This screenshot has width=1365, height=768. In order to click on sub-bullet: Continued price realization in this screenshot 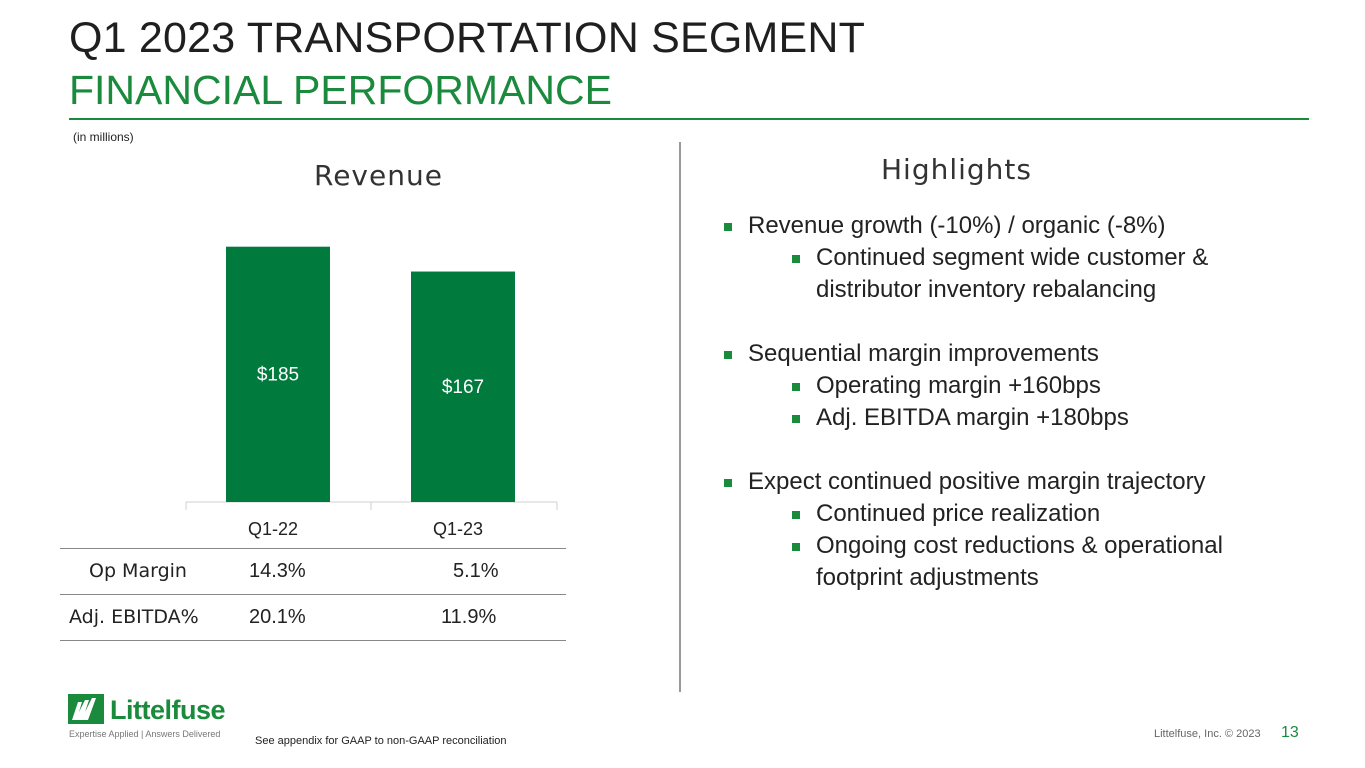, I will do `click(1022, 514)`.